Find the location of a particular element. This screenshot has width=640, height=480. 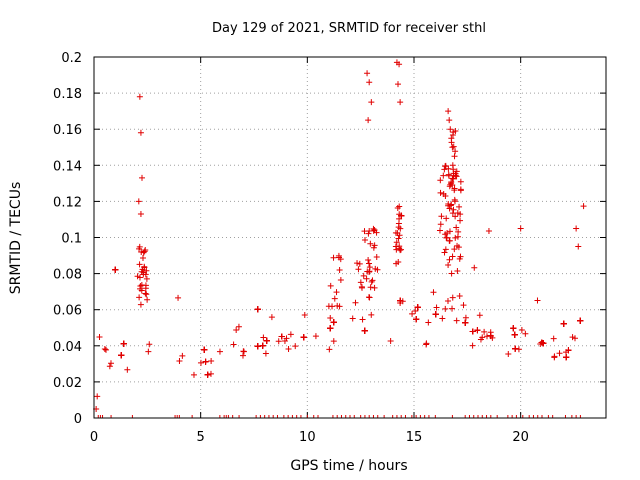

y-tick-label: 0.1 is located at coordinates (71, 239).